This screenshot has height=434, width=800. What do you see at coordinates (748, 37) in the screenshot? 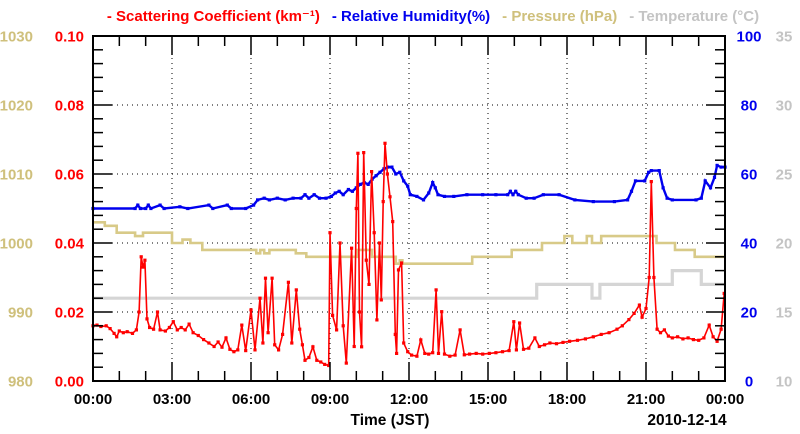
I see `y-tick-label: 100` at bounding box center [748, 37].